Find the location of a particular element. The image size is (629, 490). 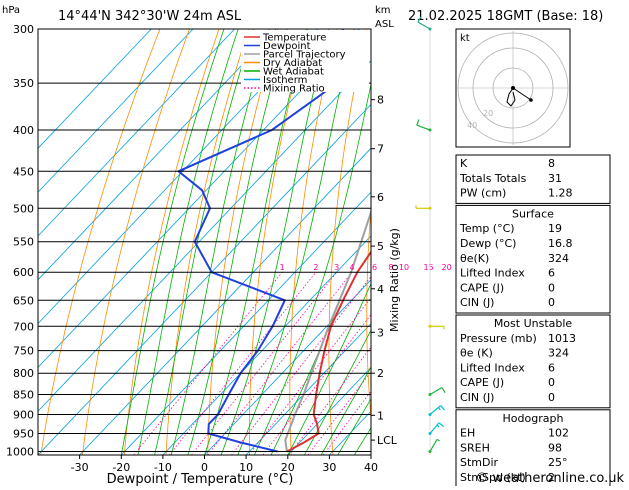

legend-background is located at coordinates (305, 61).